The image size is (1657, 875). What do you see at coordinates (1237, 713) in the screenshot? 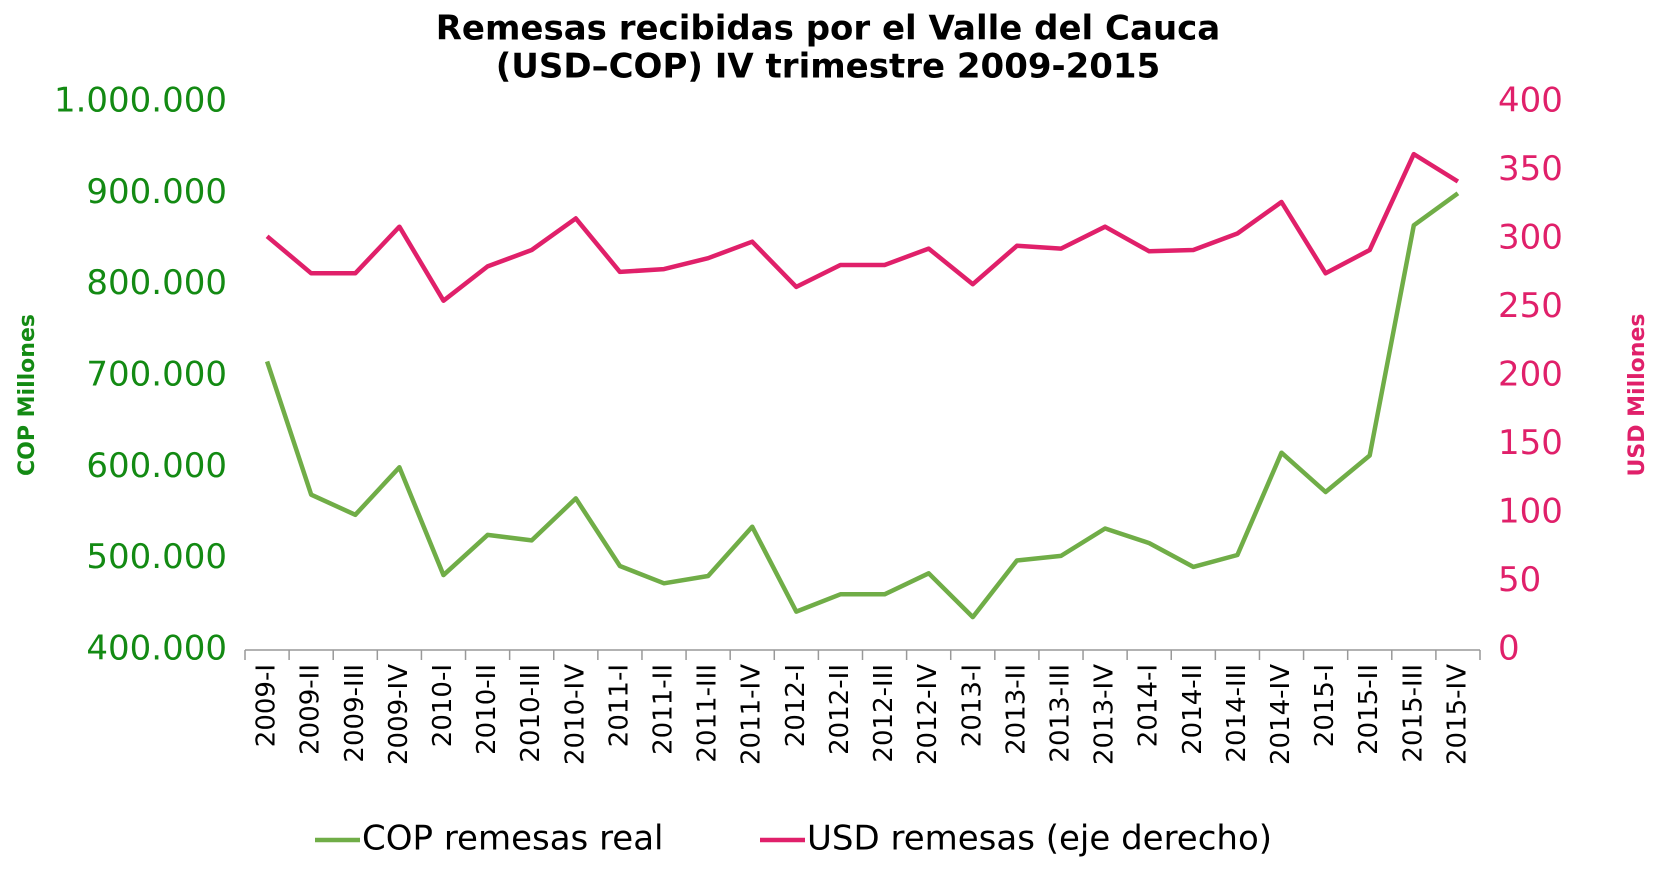
I see `x-tick-label: 2014-III` at bounding box center [1237, 713].